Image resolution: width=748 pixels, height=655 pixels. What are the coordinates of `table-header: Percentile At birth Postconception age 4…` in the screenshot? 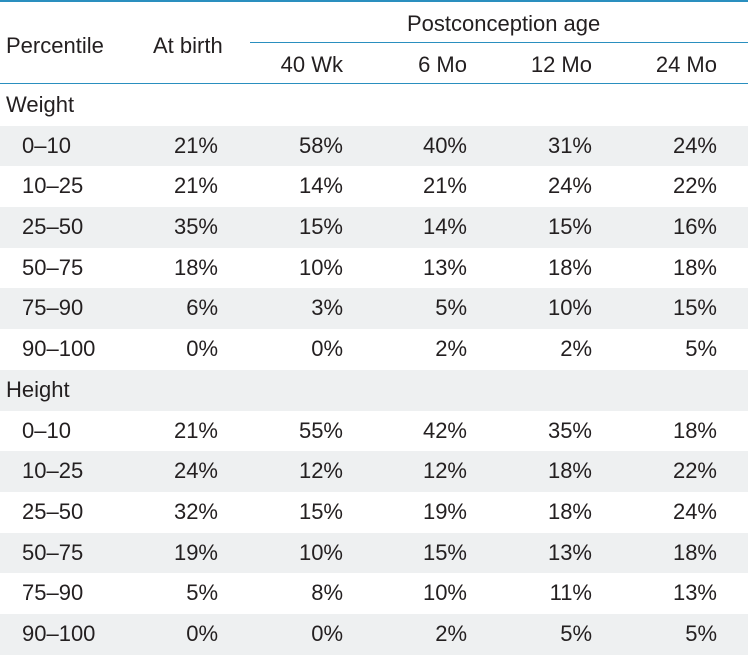 It's located at (374, 43).